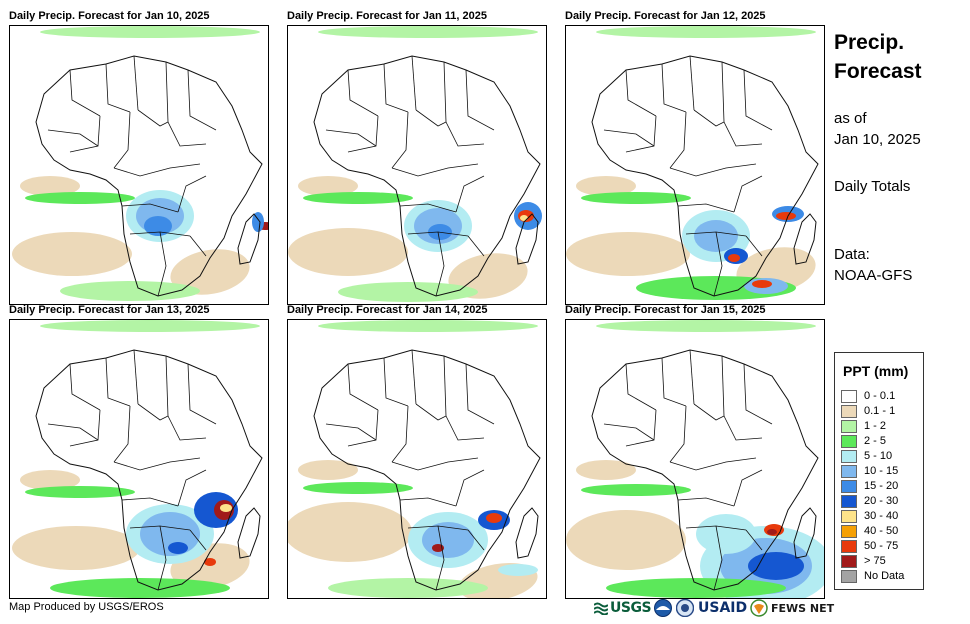 This screenshot has height=624, width=970. What do you see at coordinates (881, 531) in the screenshot?
I see `legend-item: 40 - 50` at bounding box center [881, 531].